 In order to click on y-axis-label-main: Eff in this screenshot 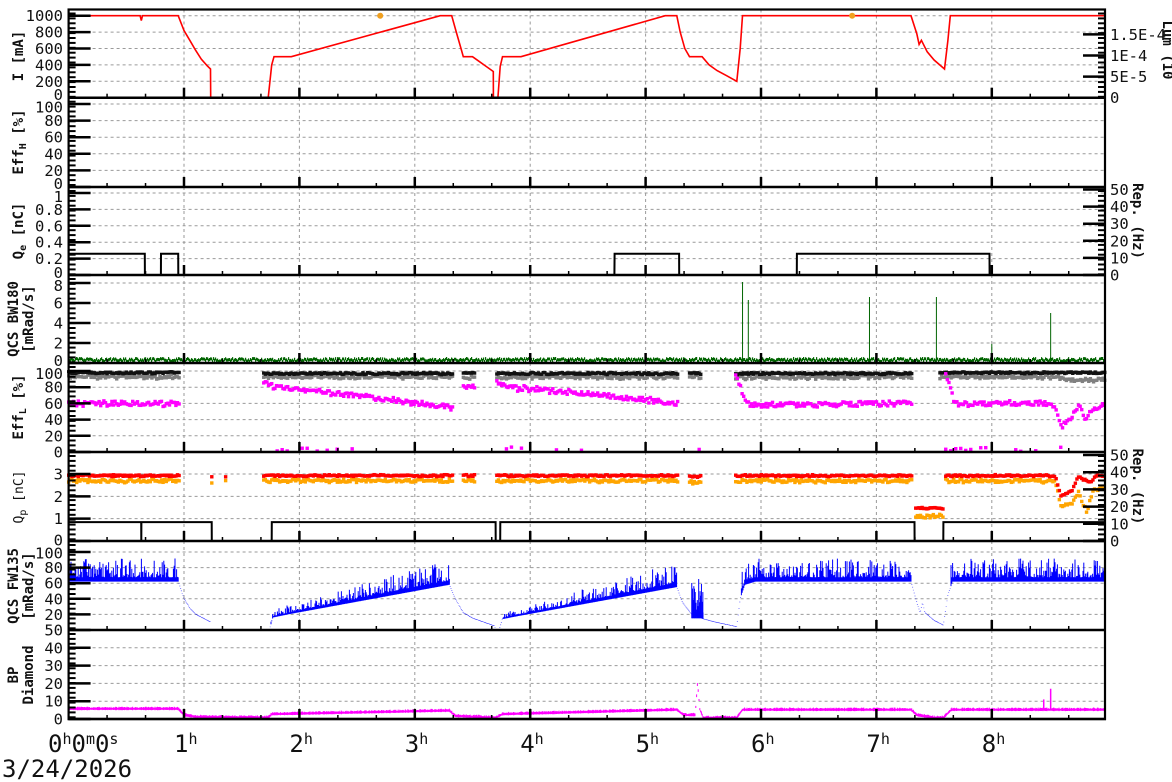, I will do `click(19, 161)`.